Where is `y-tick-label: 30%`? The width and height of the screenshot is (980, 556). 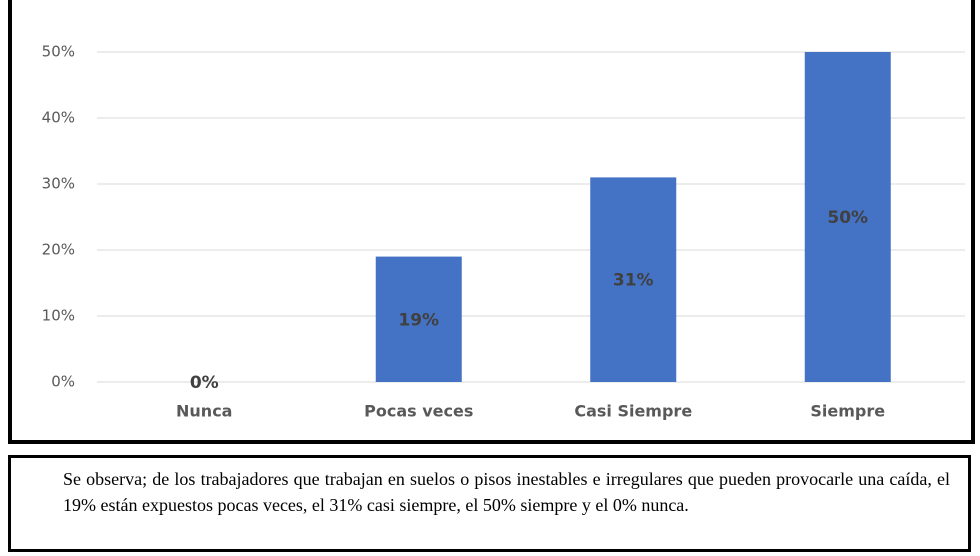
y-tick-label: 30% is located at coordinates (58, 184).